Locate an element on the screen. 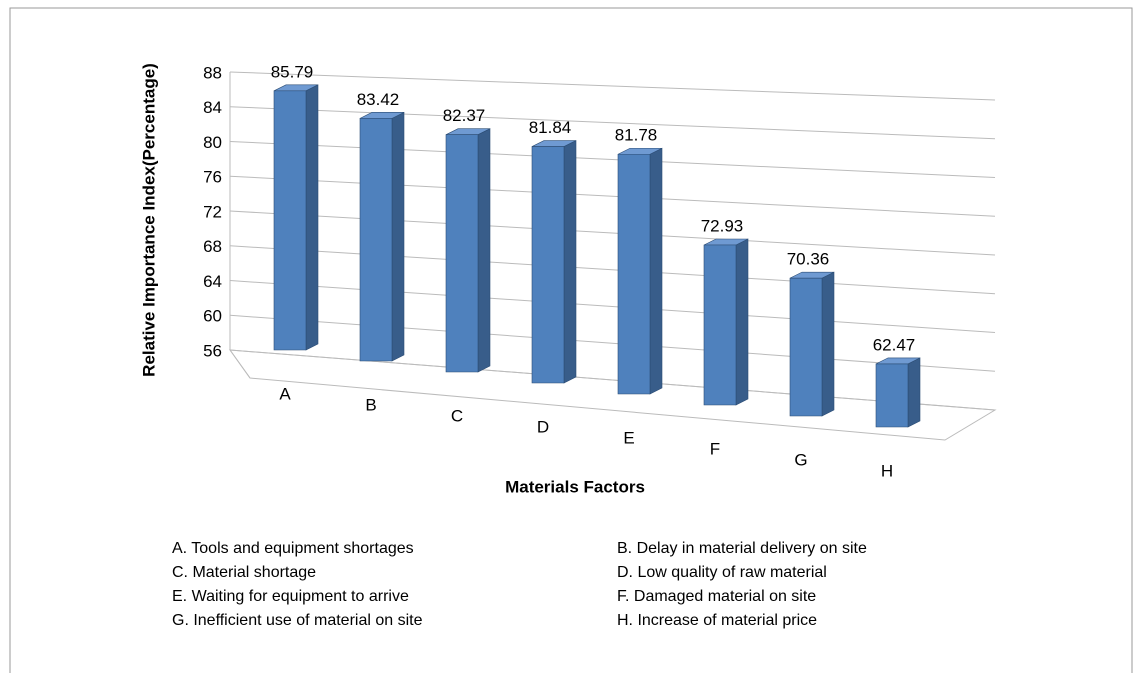 Image resolution: width=1143 pixels, height=673 pixels. legend-note: B. Delay in material delivery on site is located at coordinates (742, 548).